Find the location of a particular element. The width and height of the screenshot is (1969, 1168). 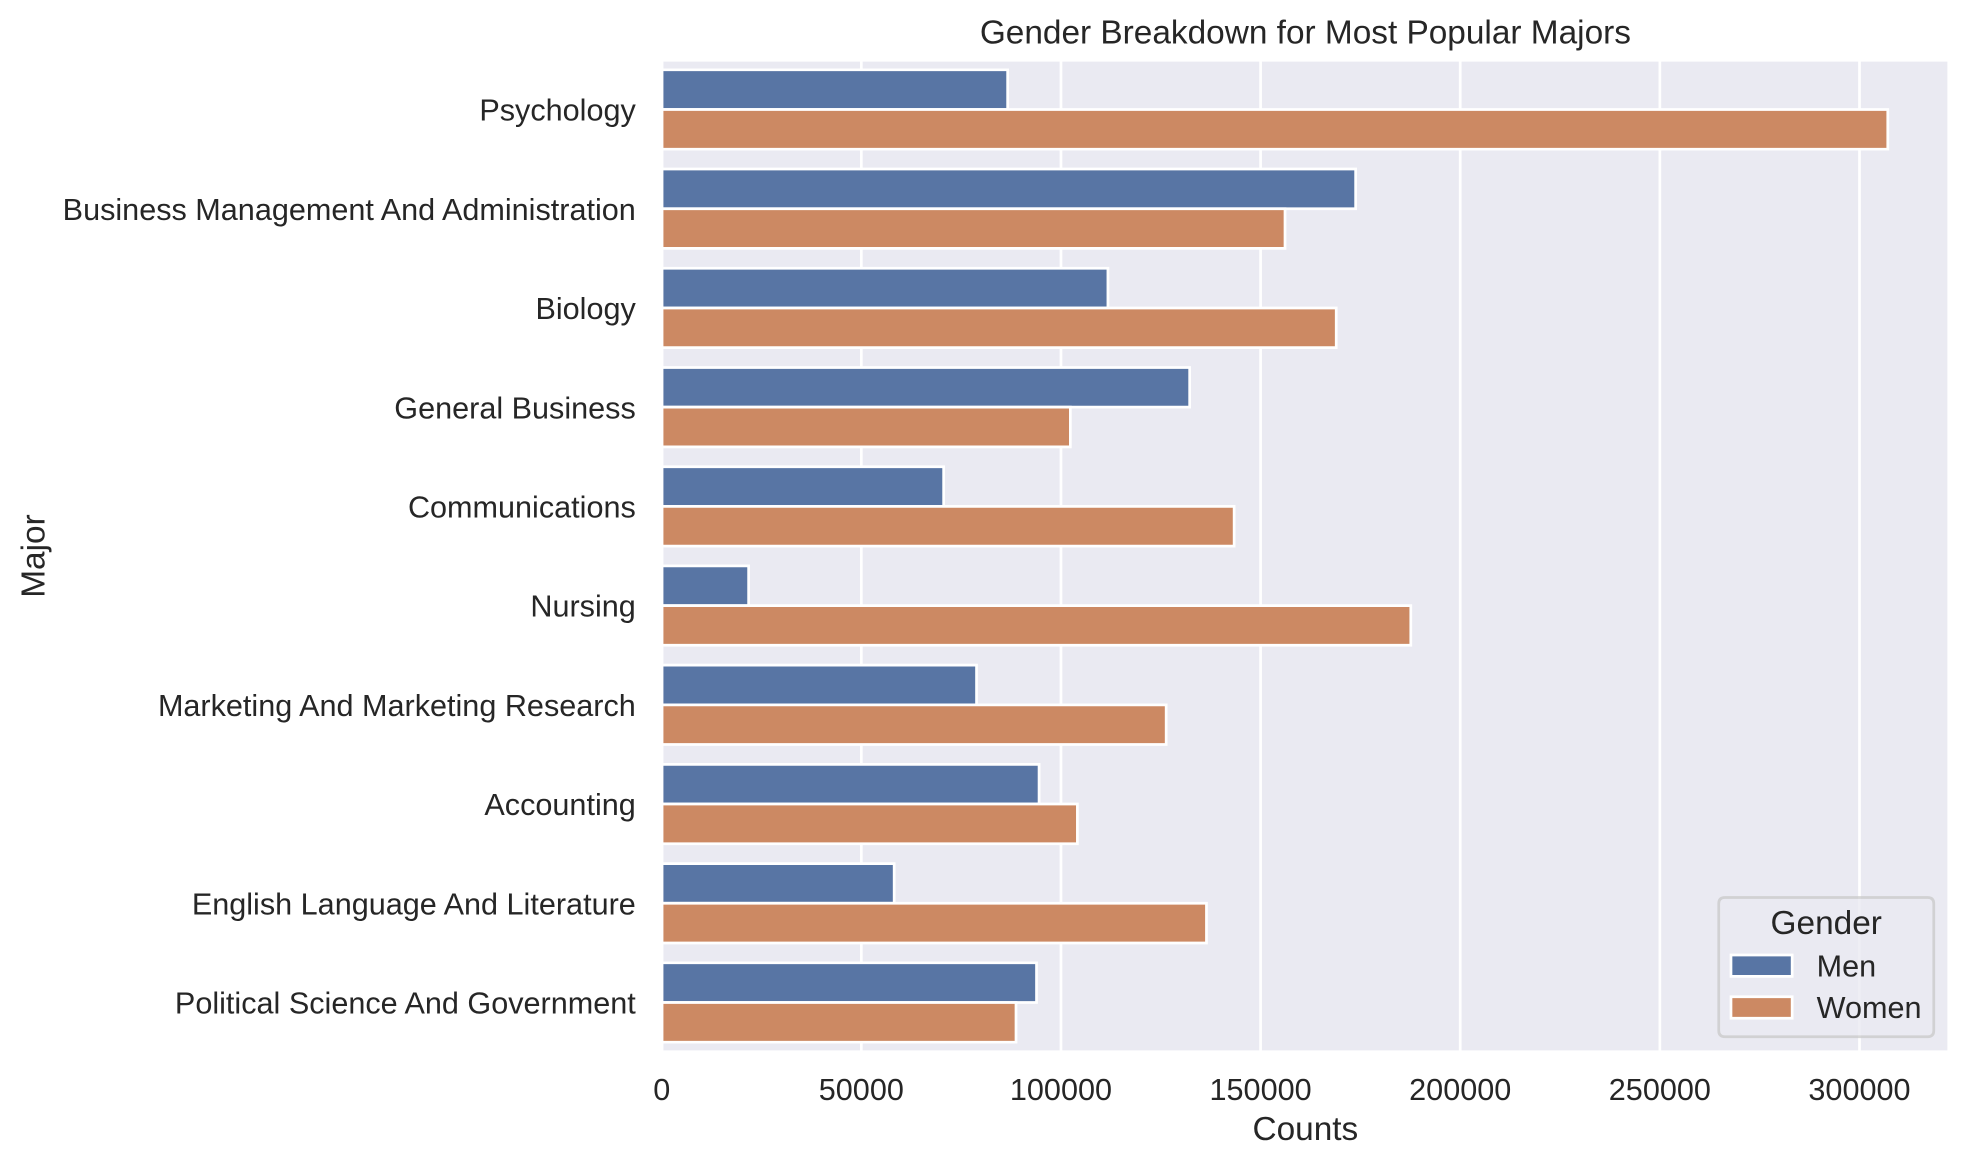

svg-text:Gender Breakdown for Most Popu: Gender Breakdown for Most Popular Majors is located at coordinates (1305, 33).